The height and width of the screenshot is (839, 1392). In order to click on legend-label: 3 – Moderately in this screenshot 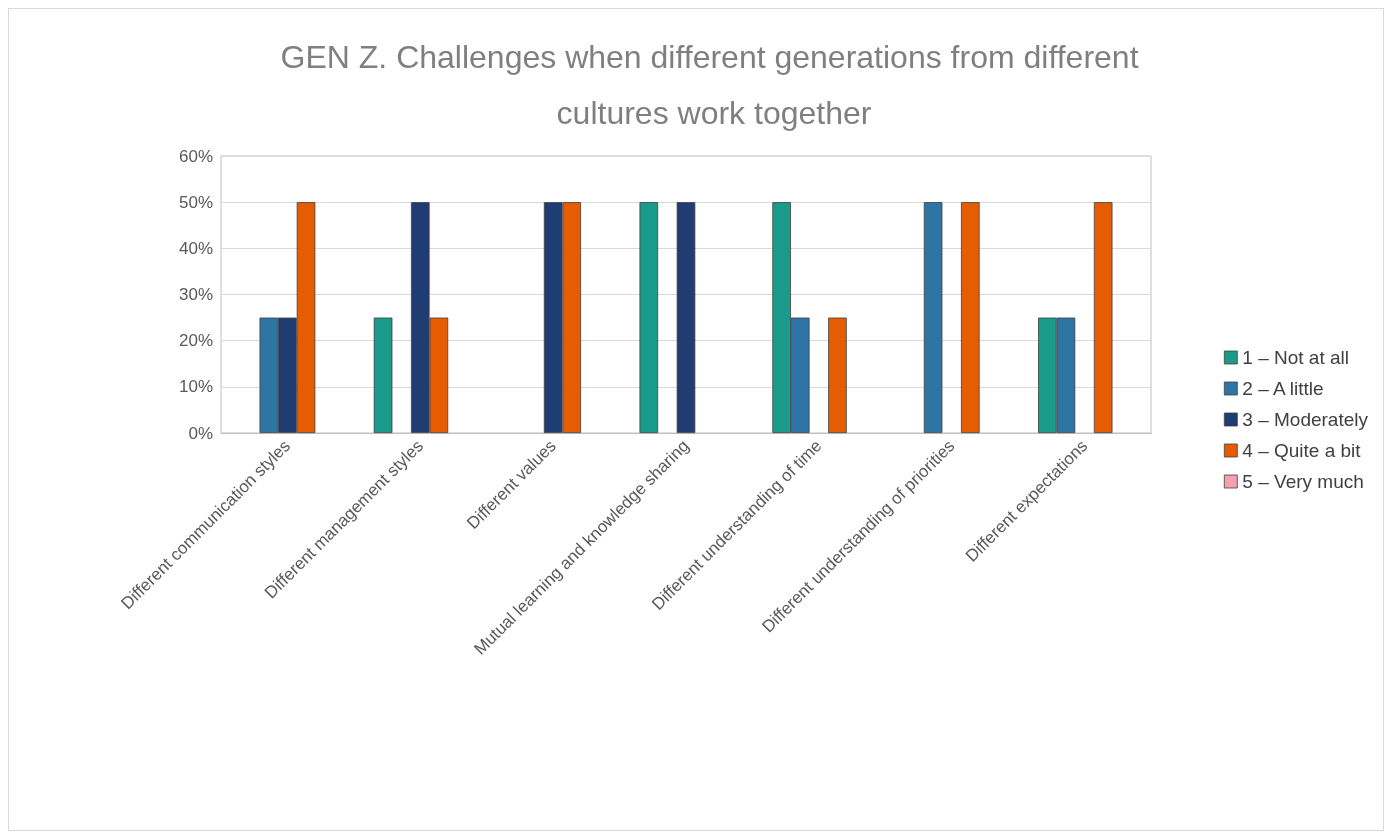, I will do `click(1305, 419)`.